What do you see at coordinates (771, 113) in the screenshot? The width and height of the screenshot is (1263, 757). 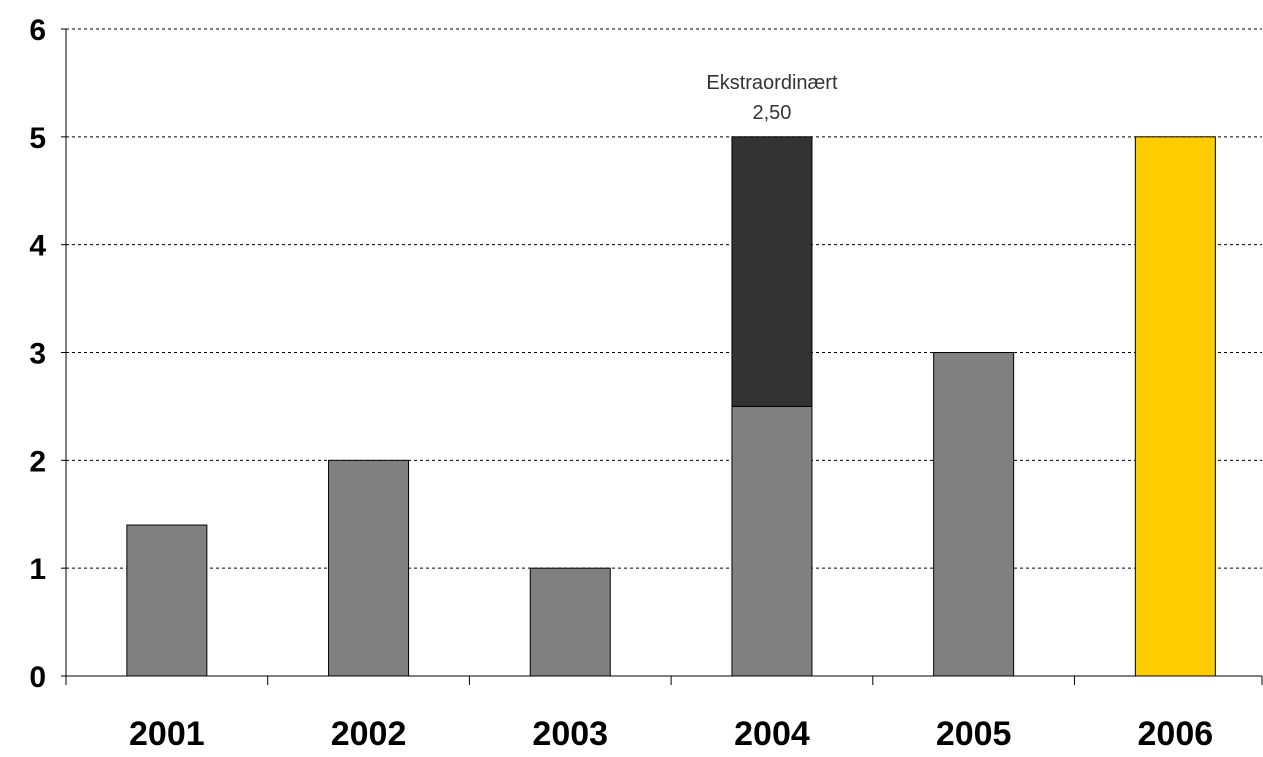 I see `annotation-value: 2,50` at bounding box center [771, 113].